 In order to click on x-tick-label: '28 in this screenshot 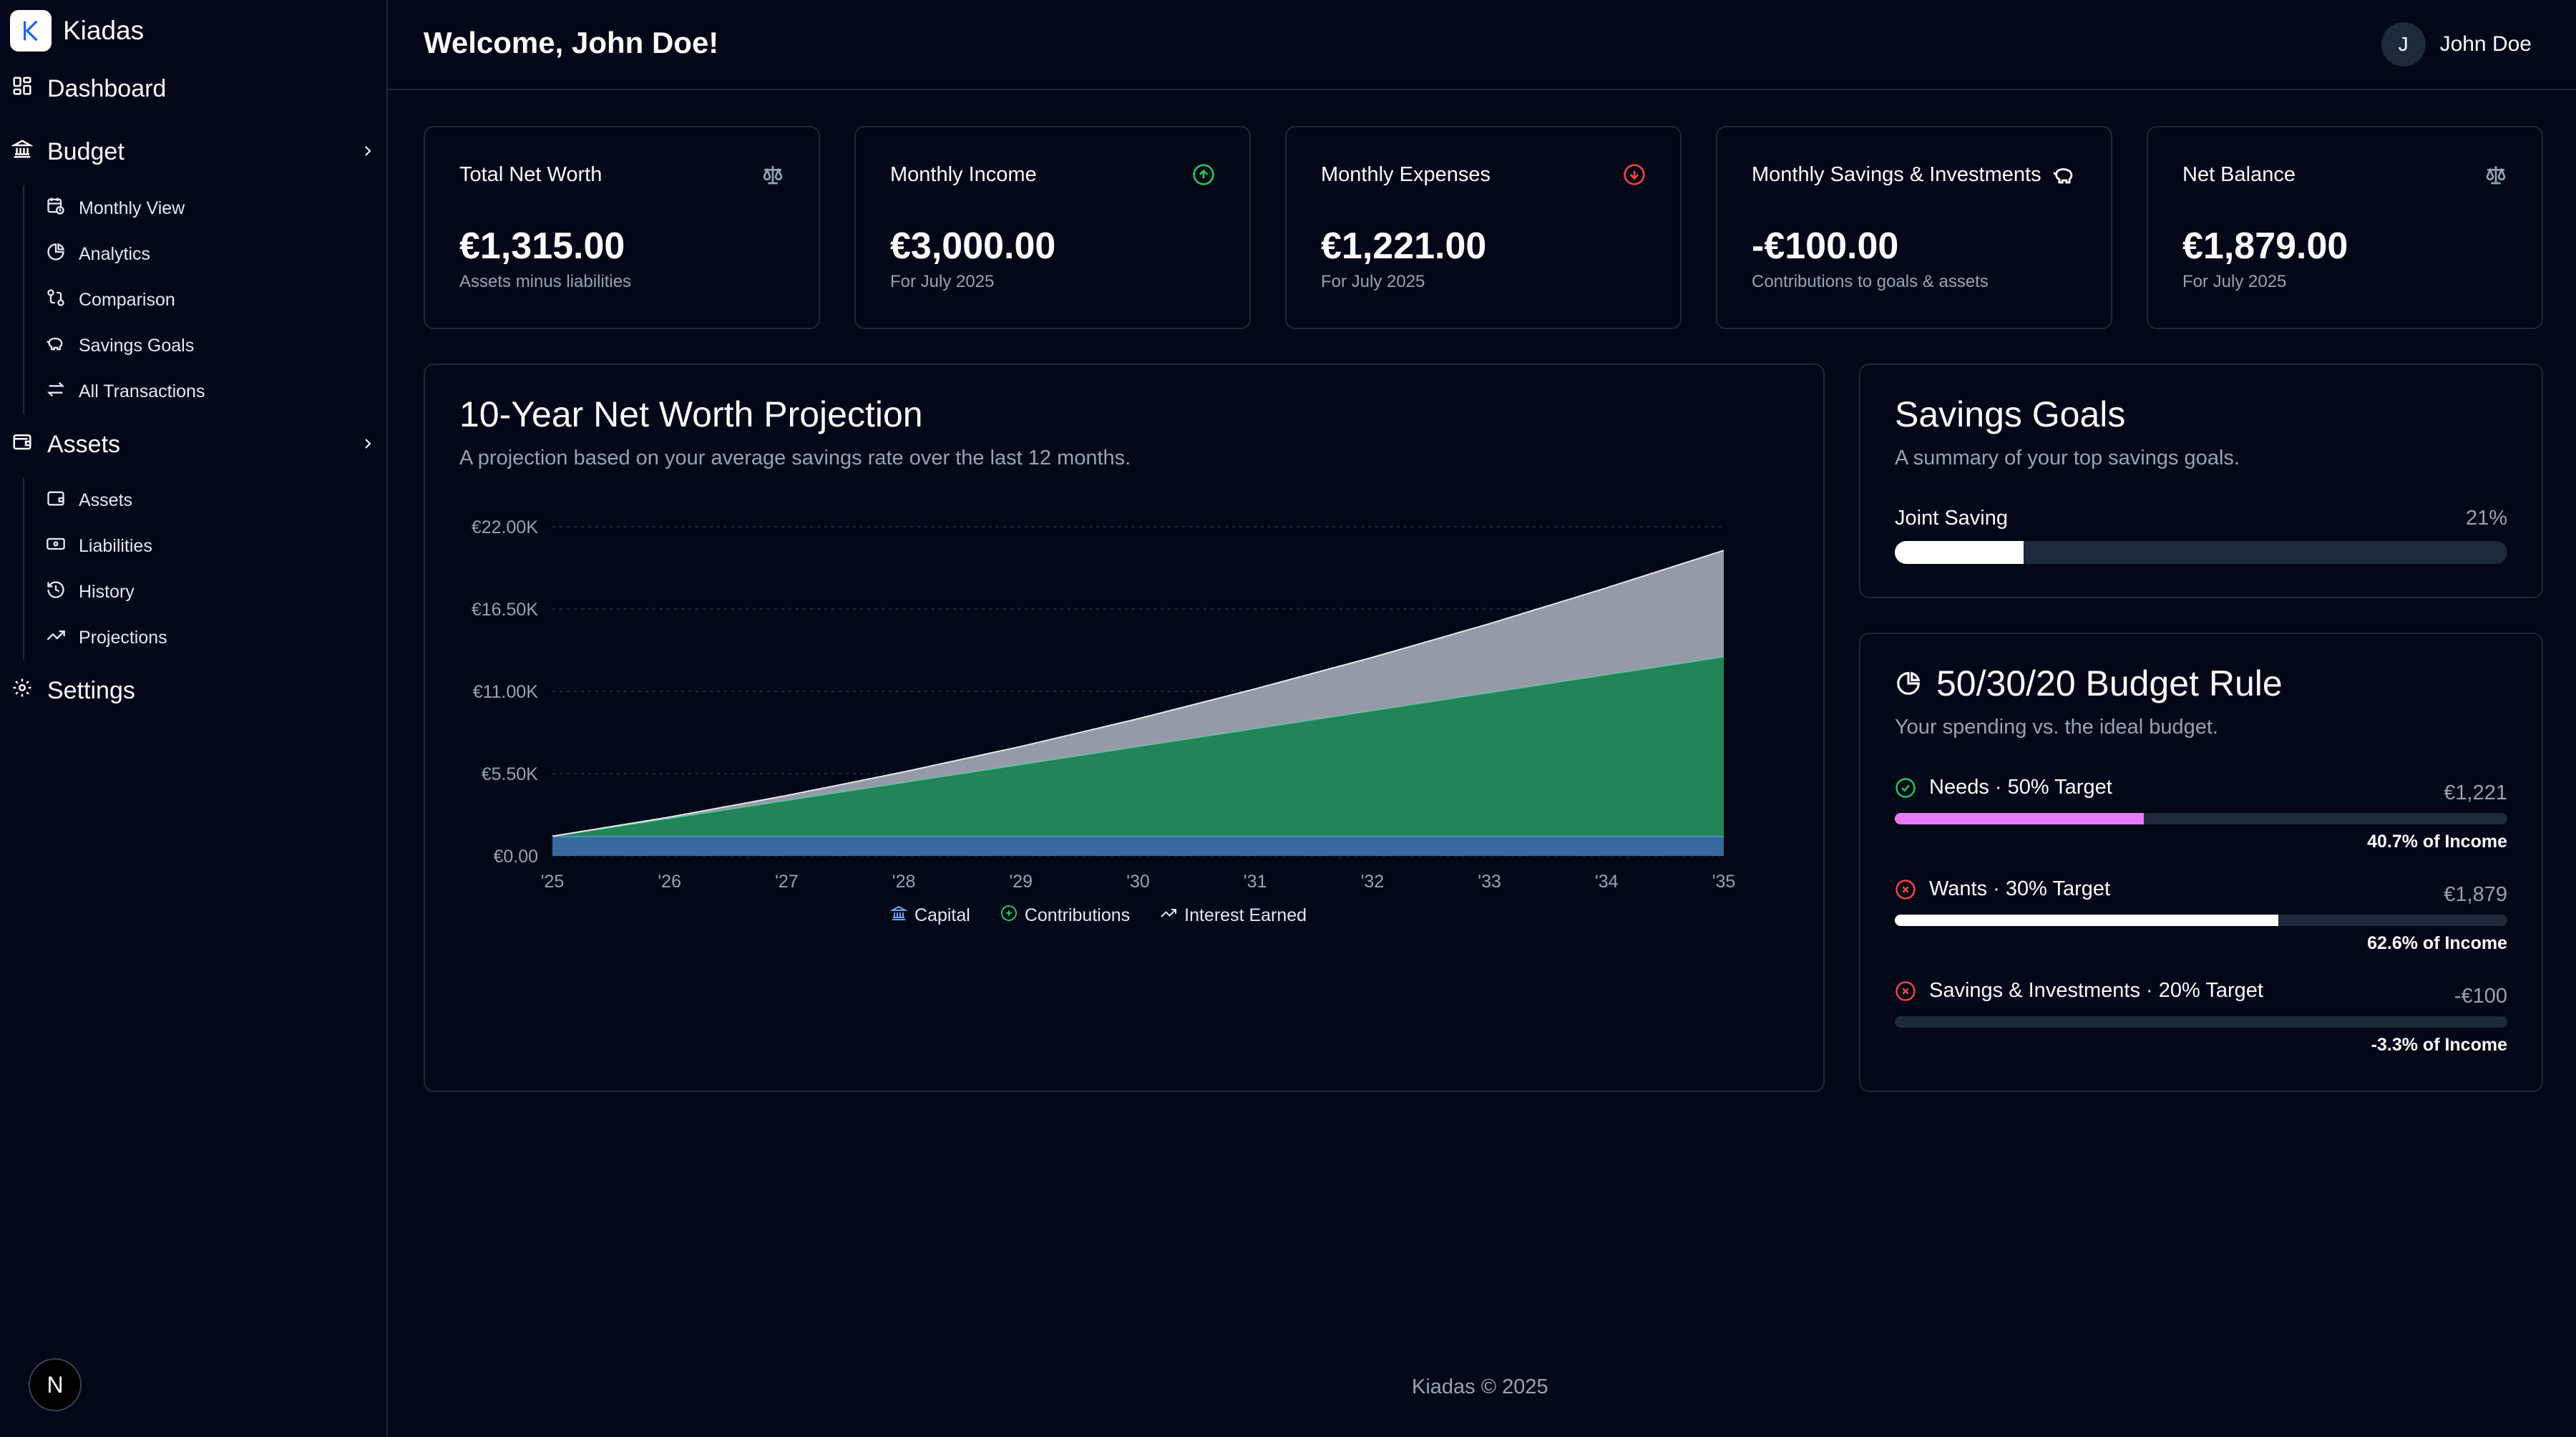, I will do `click(904, 882)`.